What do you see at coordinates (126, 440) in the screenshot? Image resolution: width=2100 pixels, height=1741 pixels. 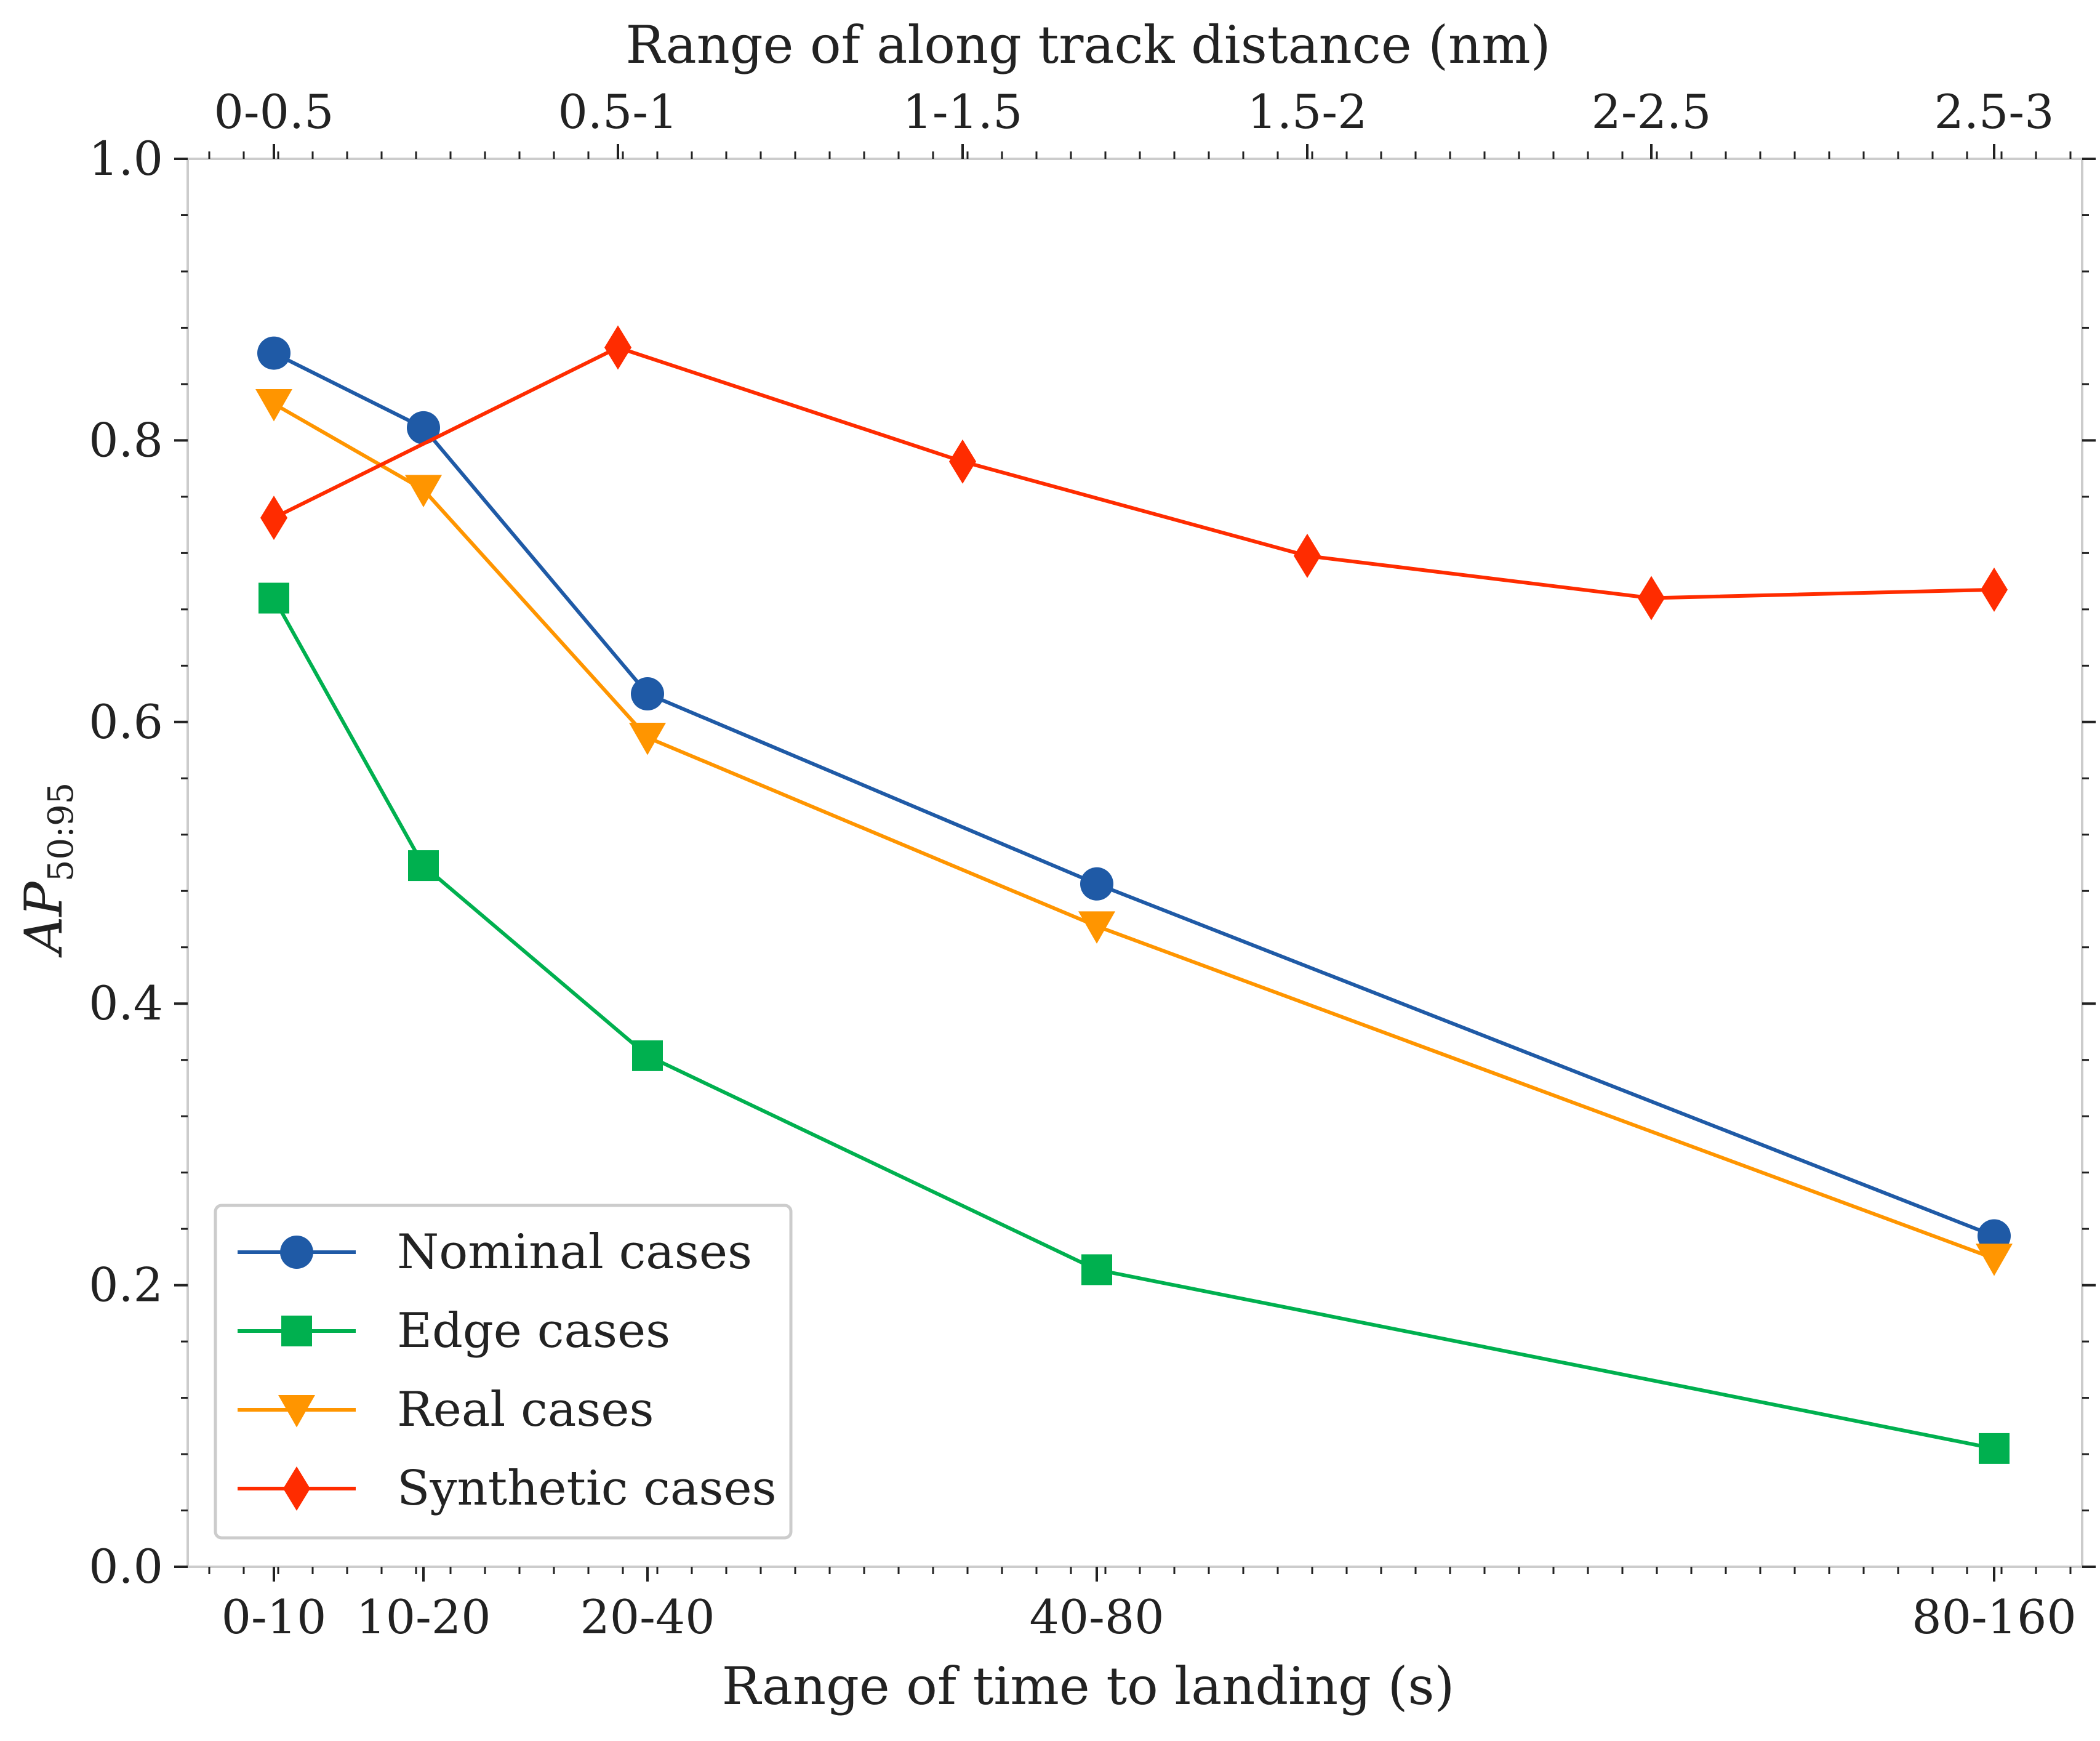 I see `y-tick-label: 0.8` at bounding box center [126, 440].